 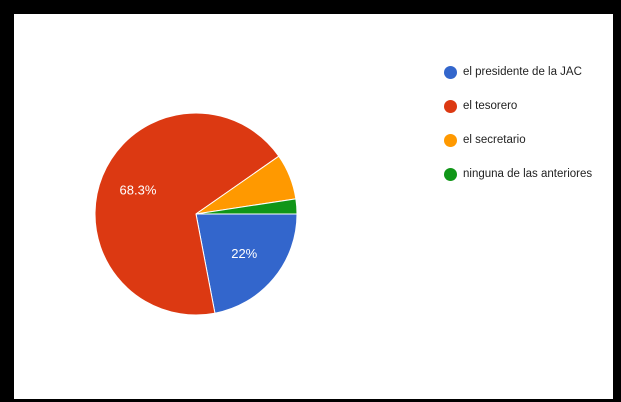 What do you see at coordinates (450, 106) in the screenshot?
I see `legend-swatch-tesorero` at bounding box center [450, 106].